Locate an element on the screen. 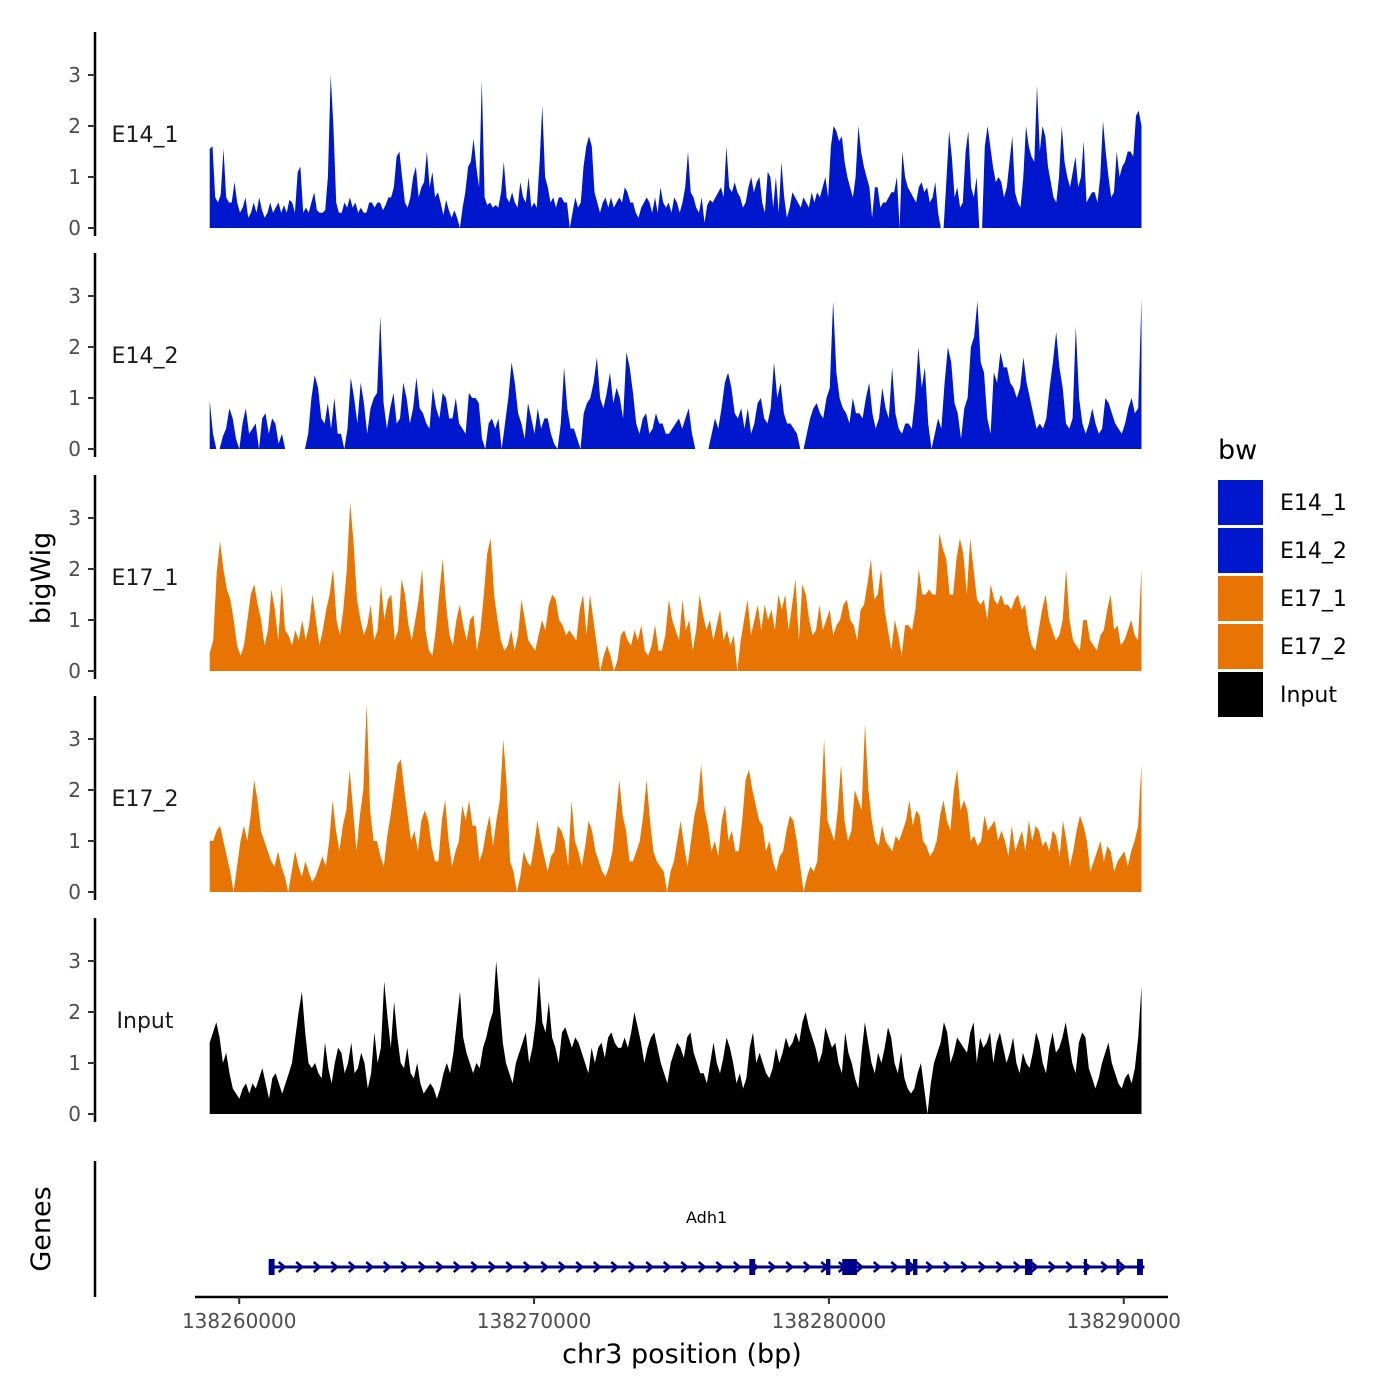  legend-label: E14_1 is located at coordinates (1313, 503).